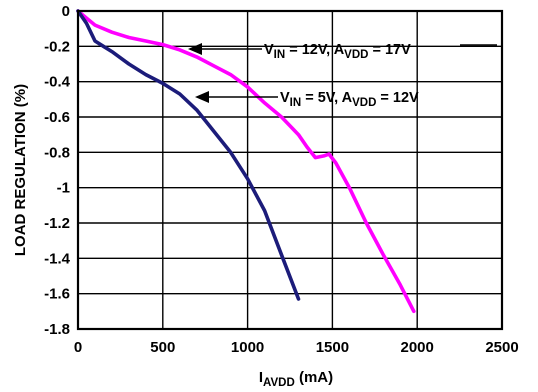 The height and width of the screenshot is (392, 538). I want to click on y-tick-label: -1.8, so click(57, 329).